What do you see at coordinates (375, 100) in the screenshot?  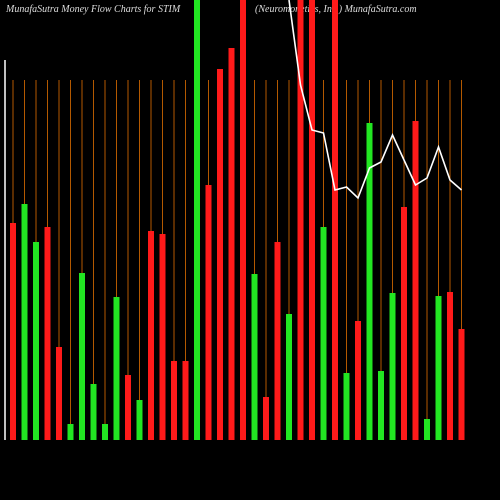 I see `flow-line` at bounding box center [375, 100].